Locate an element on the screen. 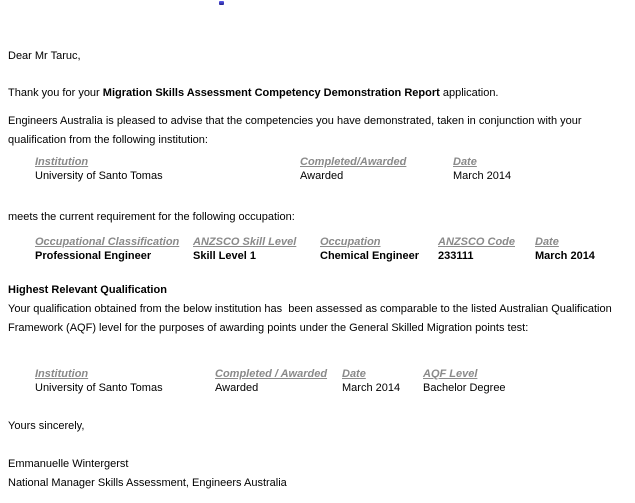 The width and height of the screenshot is (635, 503). anzsco-skill-level-header: ANZSCO Skill Level is located at coordinates (245, 242).